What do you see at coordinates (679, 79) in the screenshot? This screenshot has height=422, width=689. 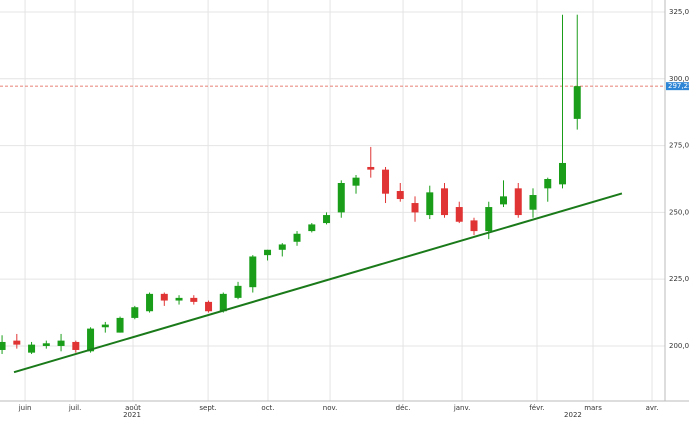 I see `y-tick-label: 300,00` at bounding box center [679, 79].